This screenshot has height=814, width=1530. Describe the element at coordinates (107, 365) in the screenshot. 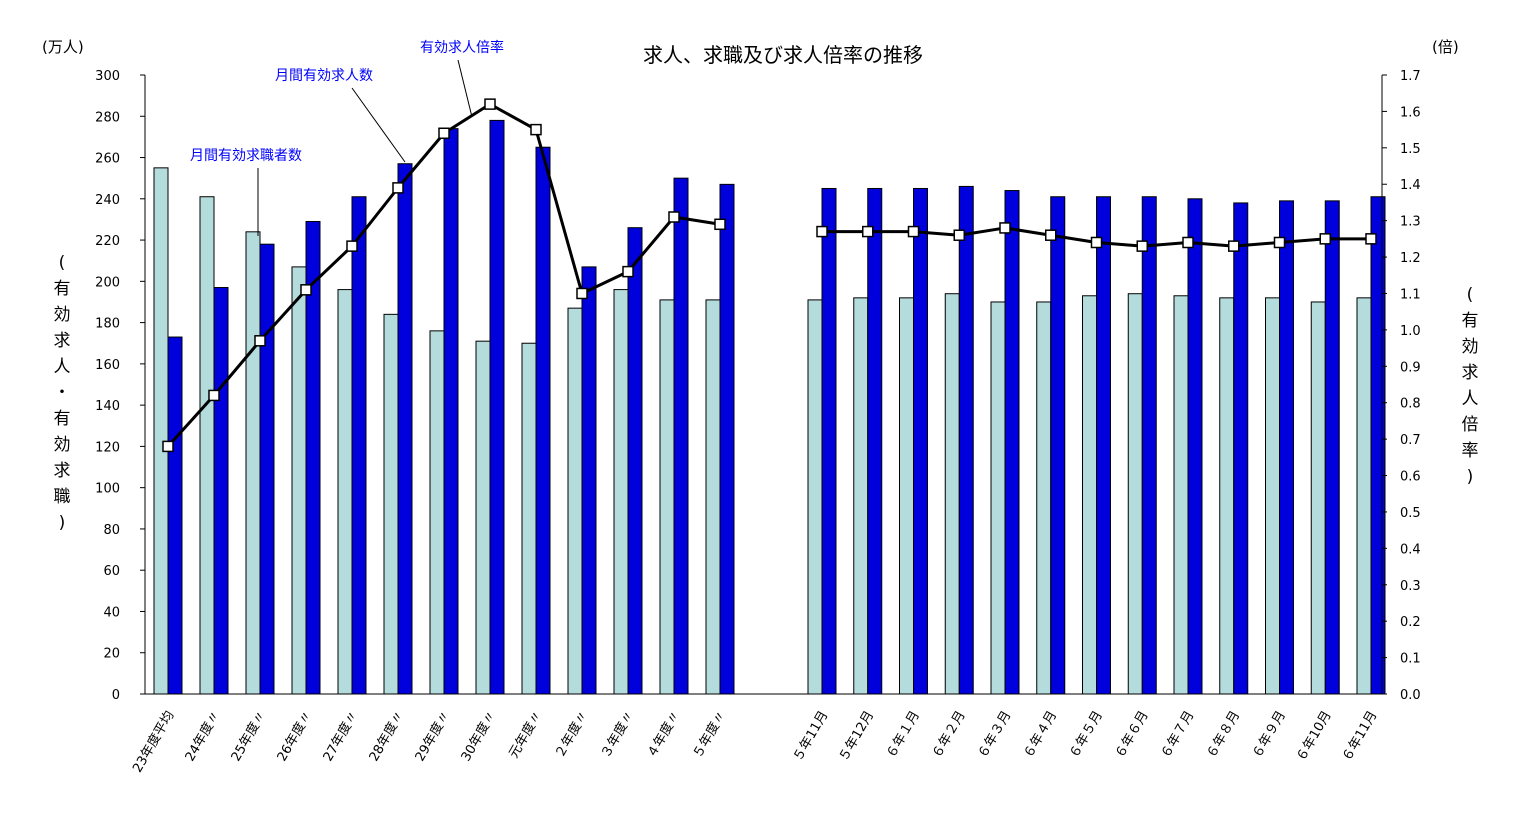

I see `left-tick-label: 160` at that location.